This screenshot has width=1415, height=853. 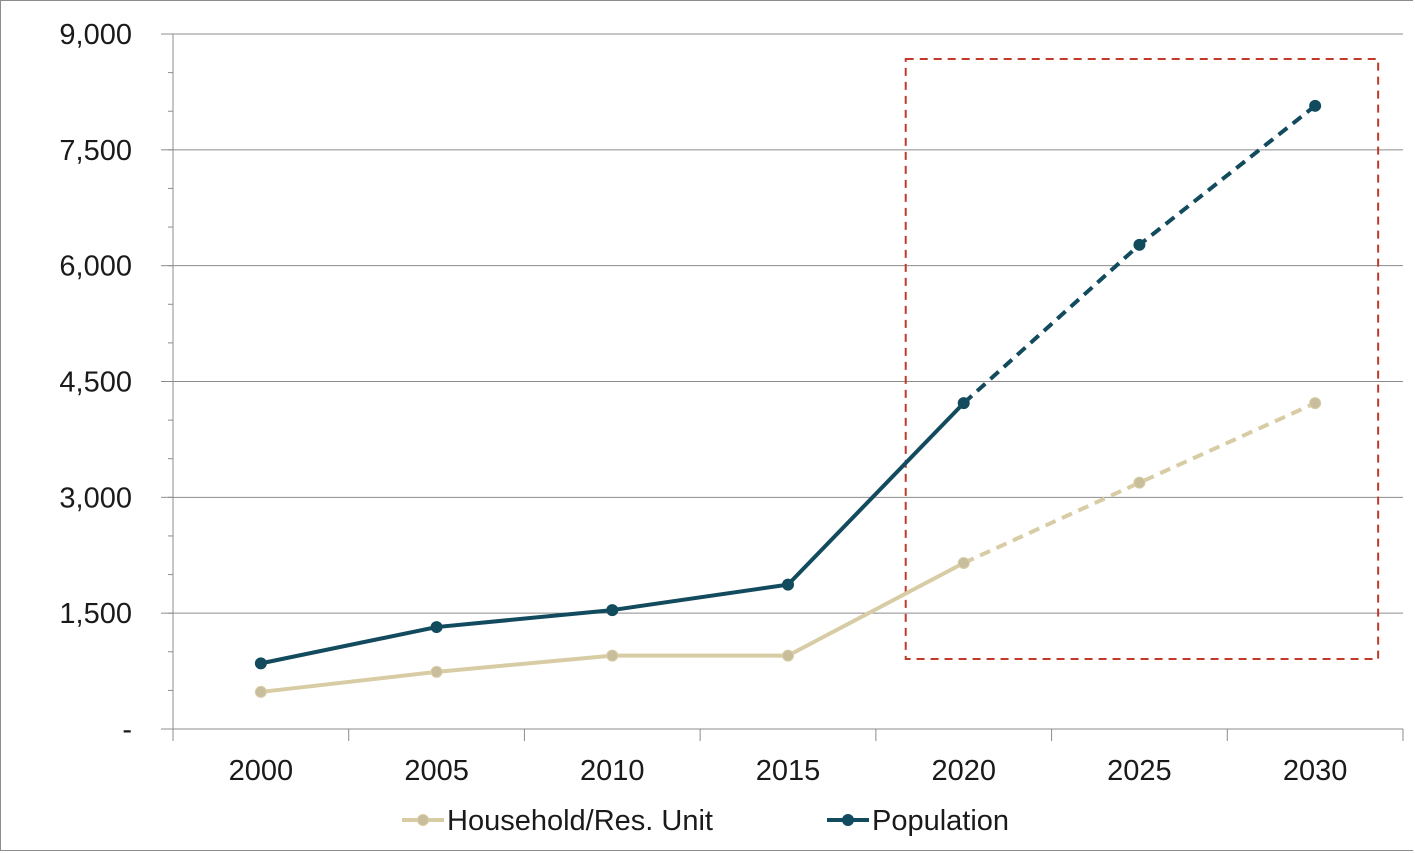 What do you see at coordinates (95, 151) in the screenshot?
I see `y-tick-label: 7,500` at bounding box center [95, 151].